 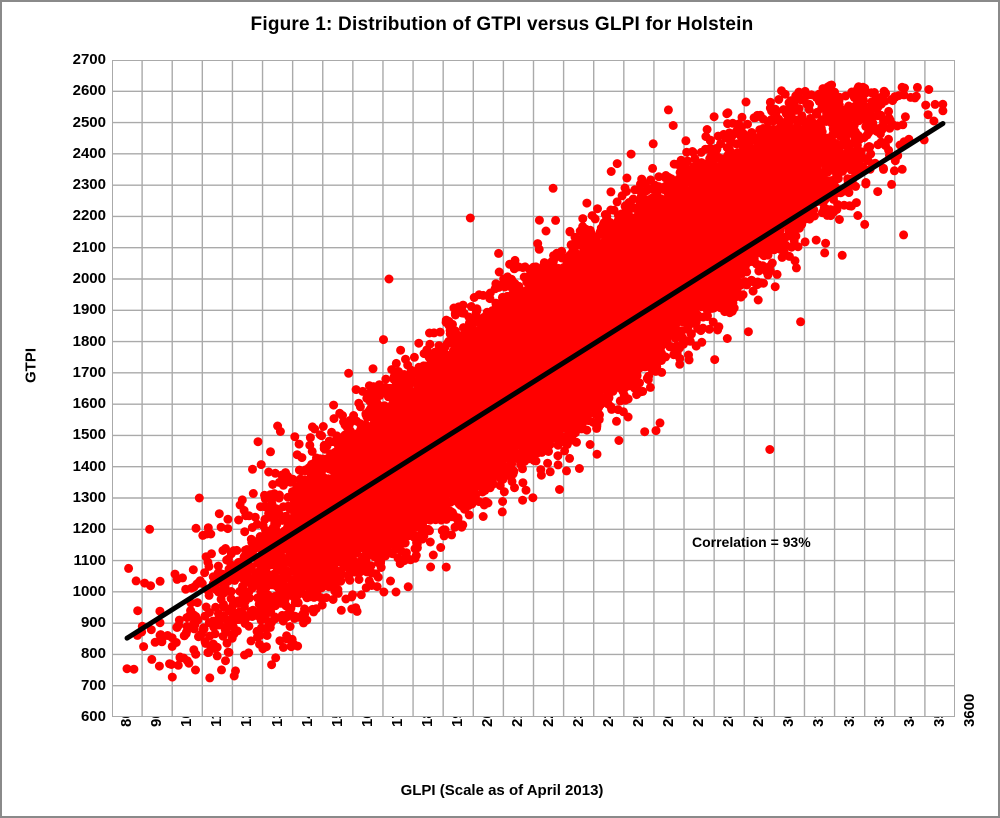 I want to click on x-tick-label: 3600, so click(x=969, y=710).